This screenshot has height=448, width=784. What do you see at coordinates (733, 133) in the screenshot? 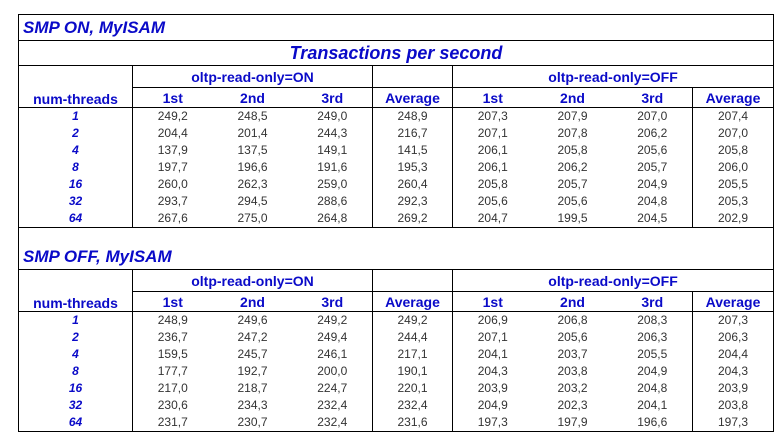
I see `cell-off-average: 207,0` at bounding box center [733, 133].